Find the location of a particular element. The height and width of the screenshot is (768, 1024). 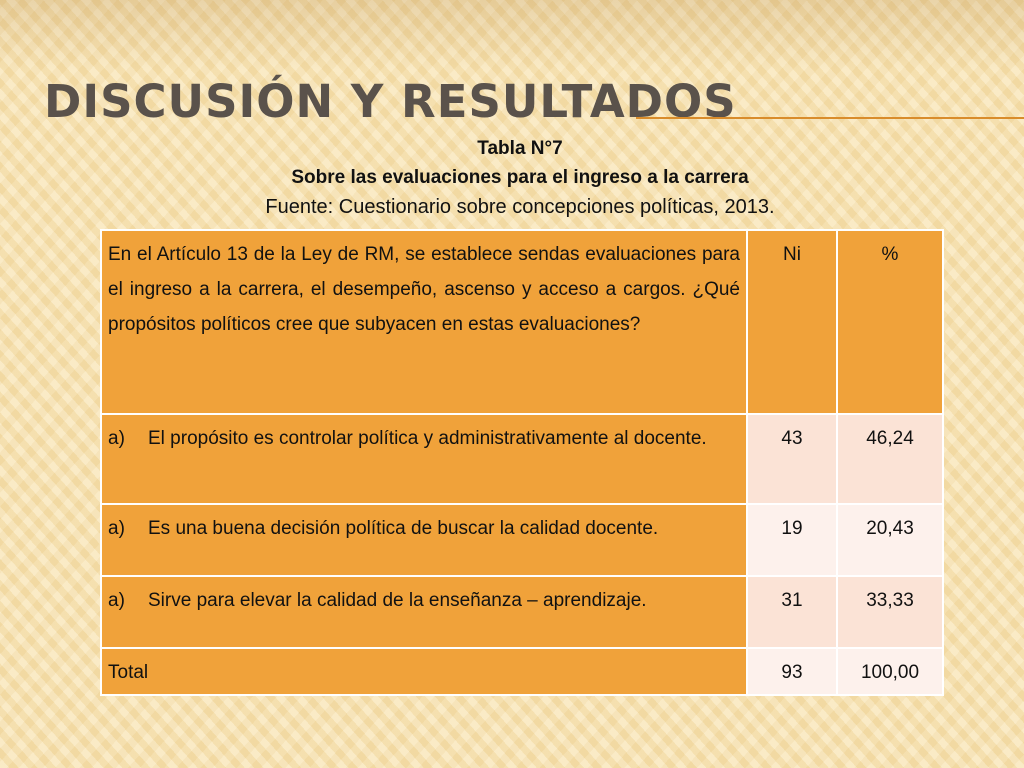

percent-value: 20,43 is located at coordinates (890, 540).